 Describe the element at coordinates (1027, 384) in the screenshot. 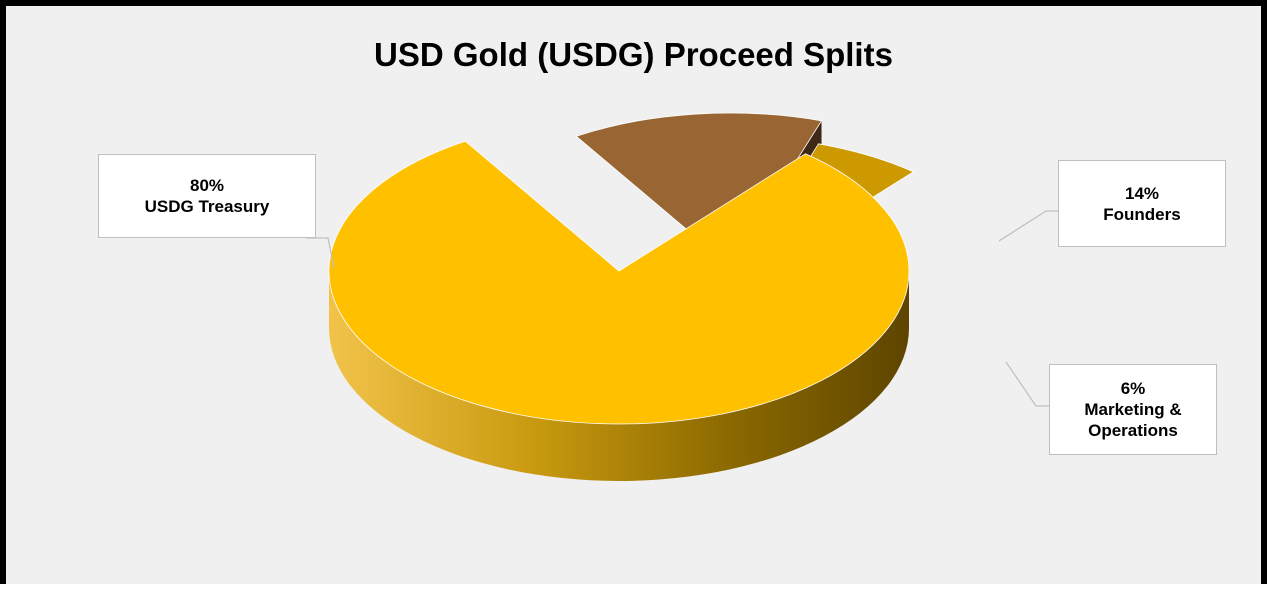

I see `marketing-leader` at that location.